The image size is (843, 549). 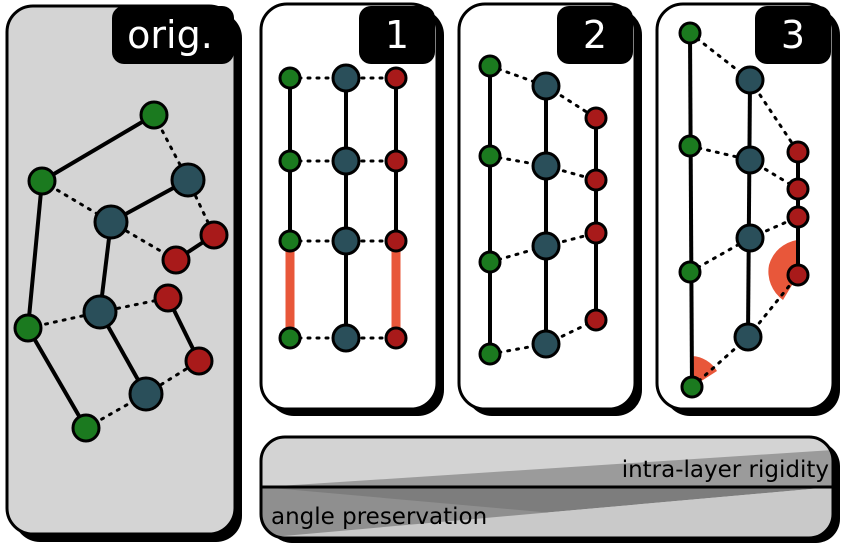 I want to click on tradeoff-bar-outline, so click(x=547, y=487).